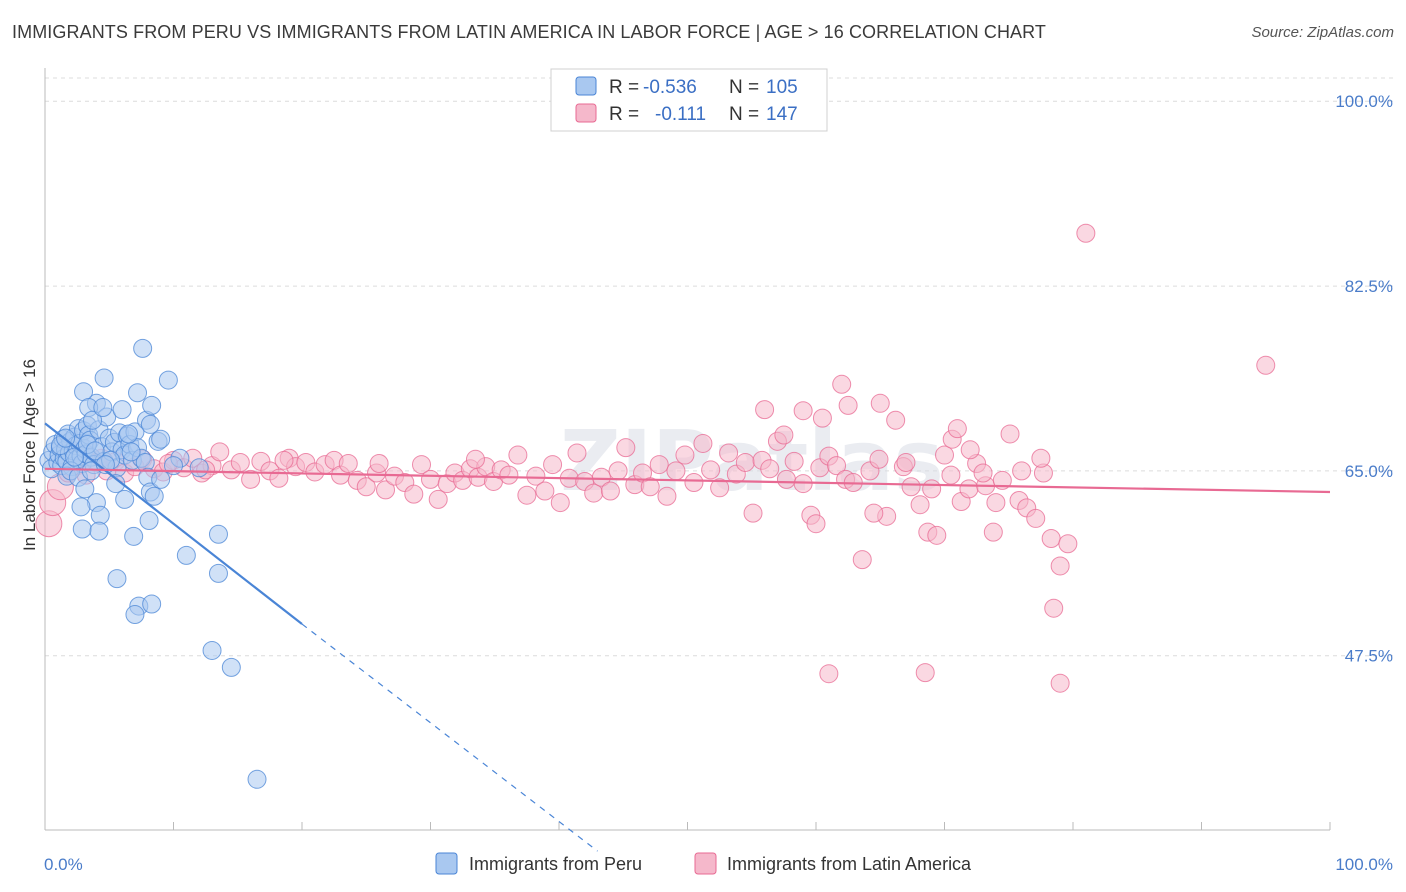  Describe the element at coordinates (1369, 286) in the screenshot. I see `y-tick-label: 82.5%` at that location.